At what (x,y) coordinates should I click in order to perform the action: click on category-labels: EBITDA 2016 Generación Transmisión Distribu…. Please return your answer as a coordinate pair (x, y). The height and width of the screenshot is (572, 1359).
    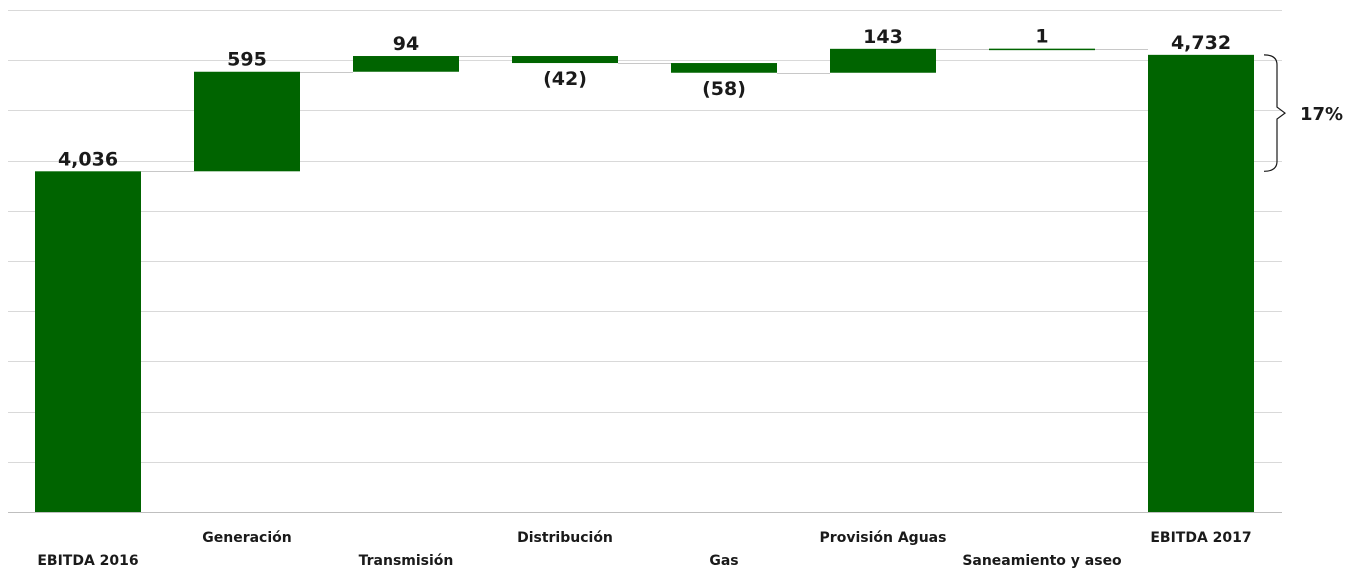
    Looking at the image, I should click on (644, 549).